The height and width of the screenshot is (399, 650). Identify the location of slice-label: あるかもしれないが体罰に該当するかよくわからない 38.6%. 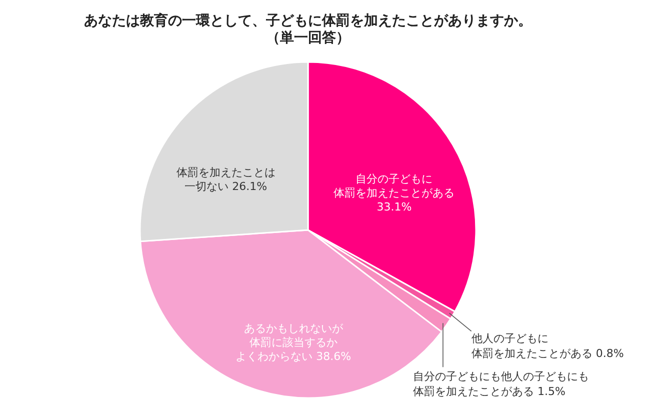
(294, 342).